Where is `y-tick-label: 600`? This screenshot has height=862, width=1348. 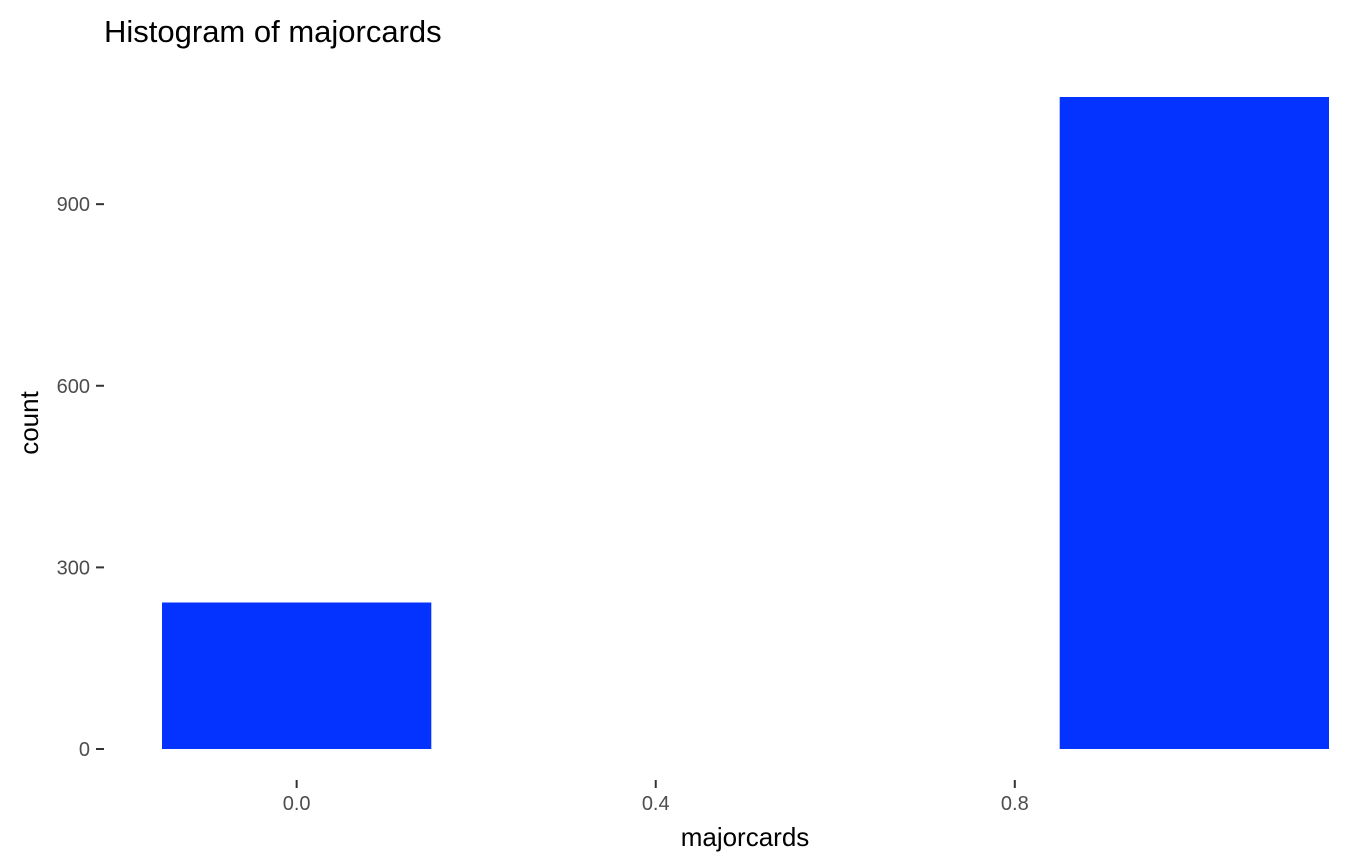 y-tick-label: 600 is located at coordinates (73, 387).